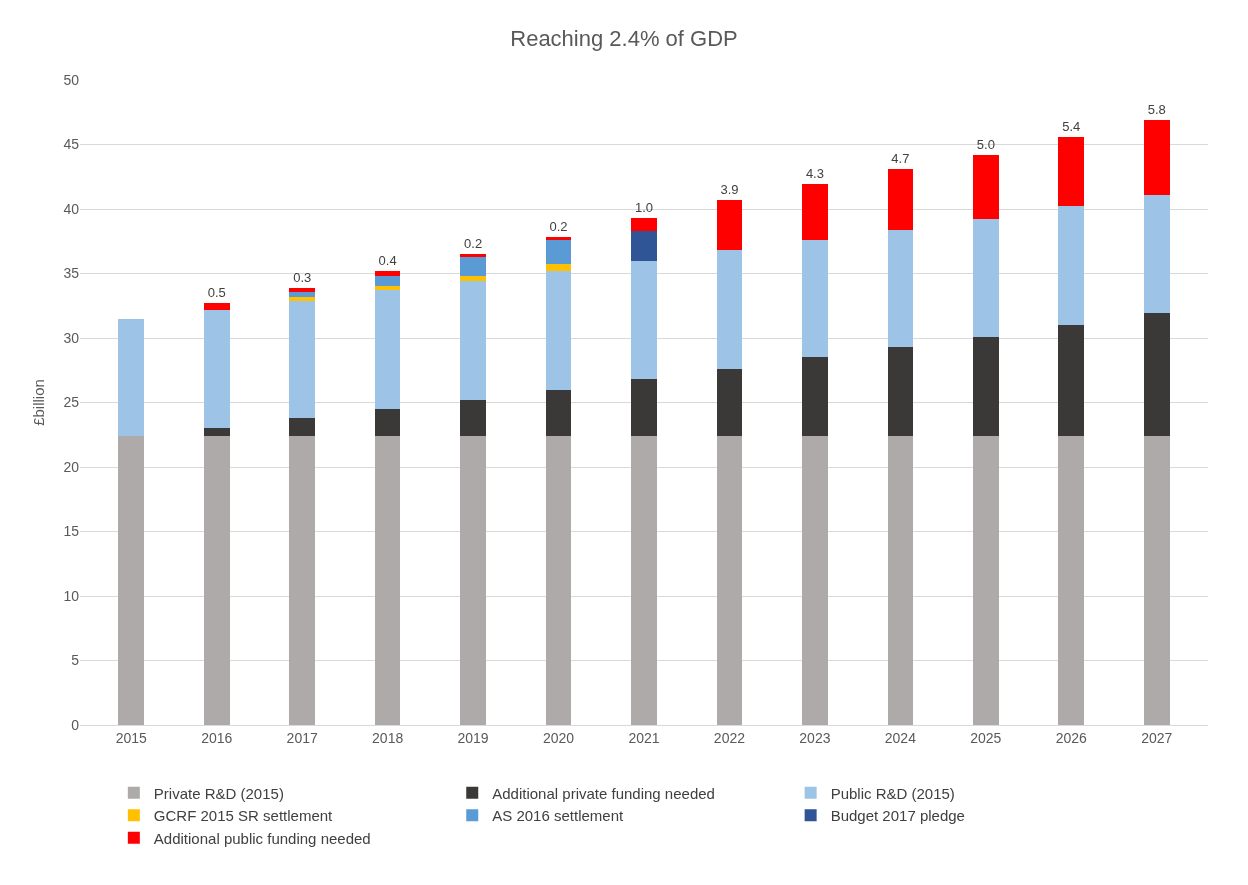 Image resolution: width=1248 pixels, height=885 pixels. I want to click on x-tick-label: 2015, so click(131, 737).